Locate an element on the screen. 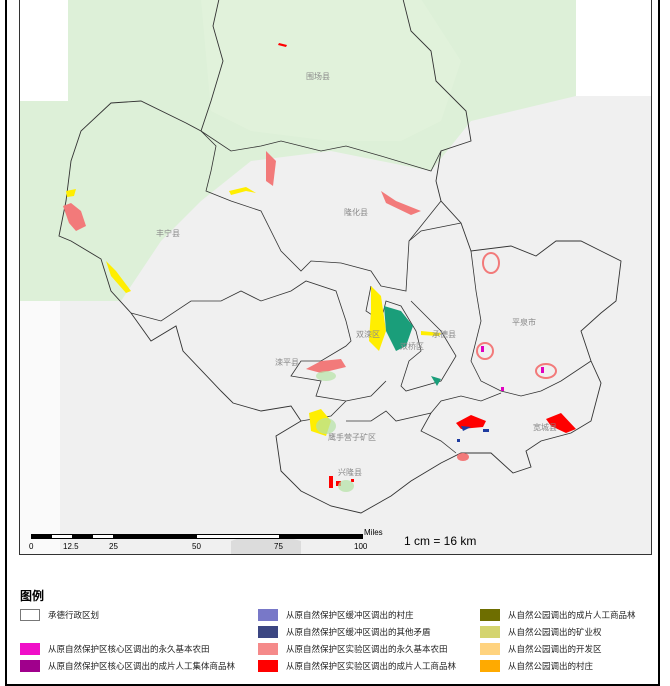  scale-tick: 12.5 is located at coordinates (71, 546).